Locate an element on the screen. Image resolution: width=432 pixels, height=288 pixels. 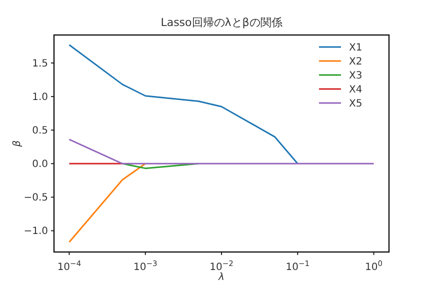
y-tick-label: 1.5 is located at coordinates (40, 64).